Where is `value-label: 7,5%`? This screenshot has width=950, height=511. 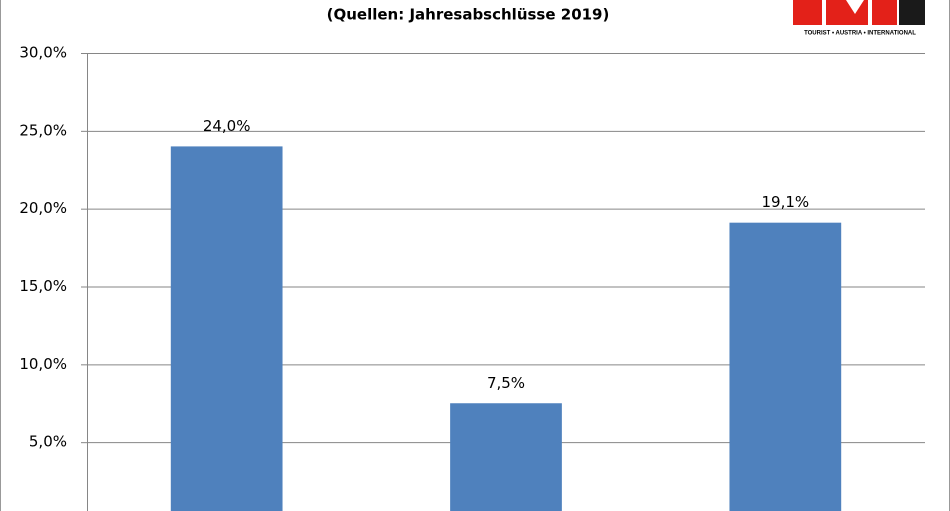 value-label: 7,5% is located at coordinates (506, 383).